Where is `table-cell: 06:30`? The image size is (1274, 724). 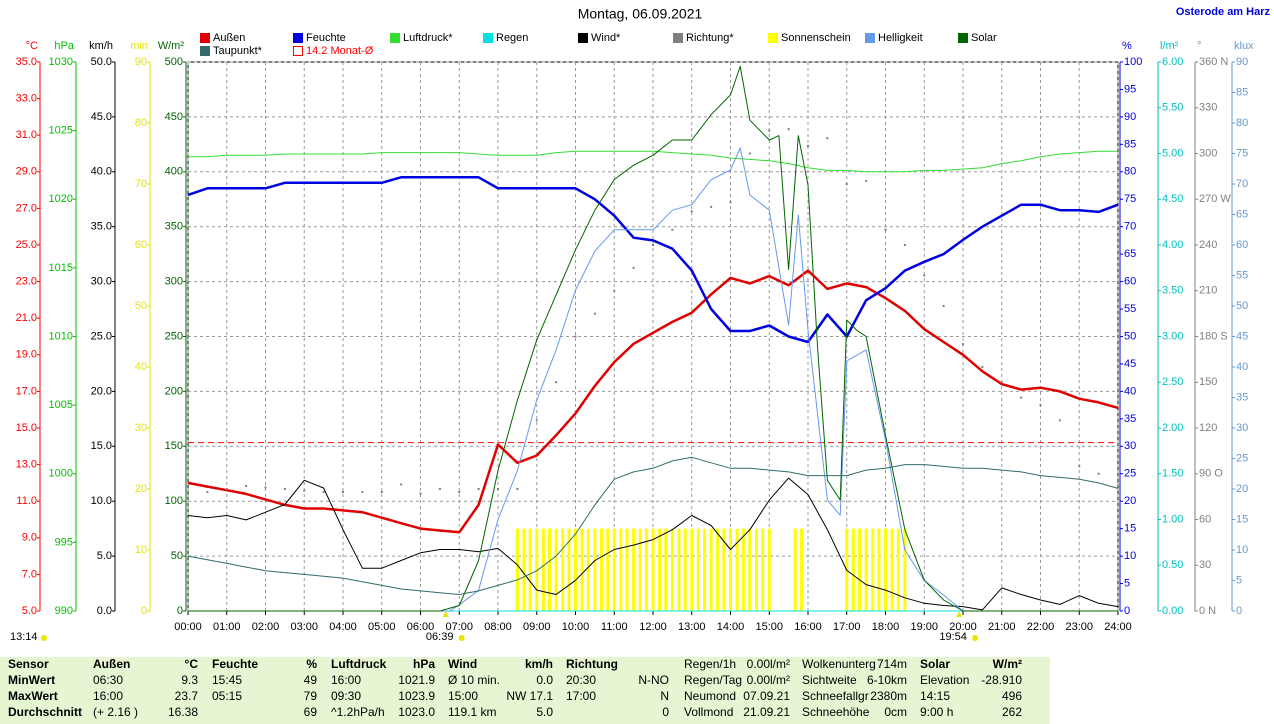
table-cell: 06:30 is located at coordinates (108, 680).